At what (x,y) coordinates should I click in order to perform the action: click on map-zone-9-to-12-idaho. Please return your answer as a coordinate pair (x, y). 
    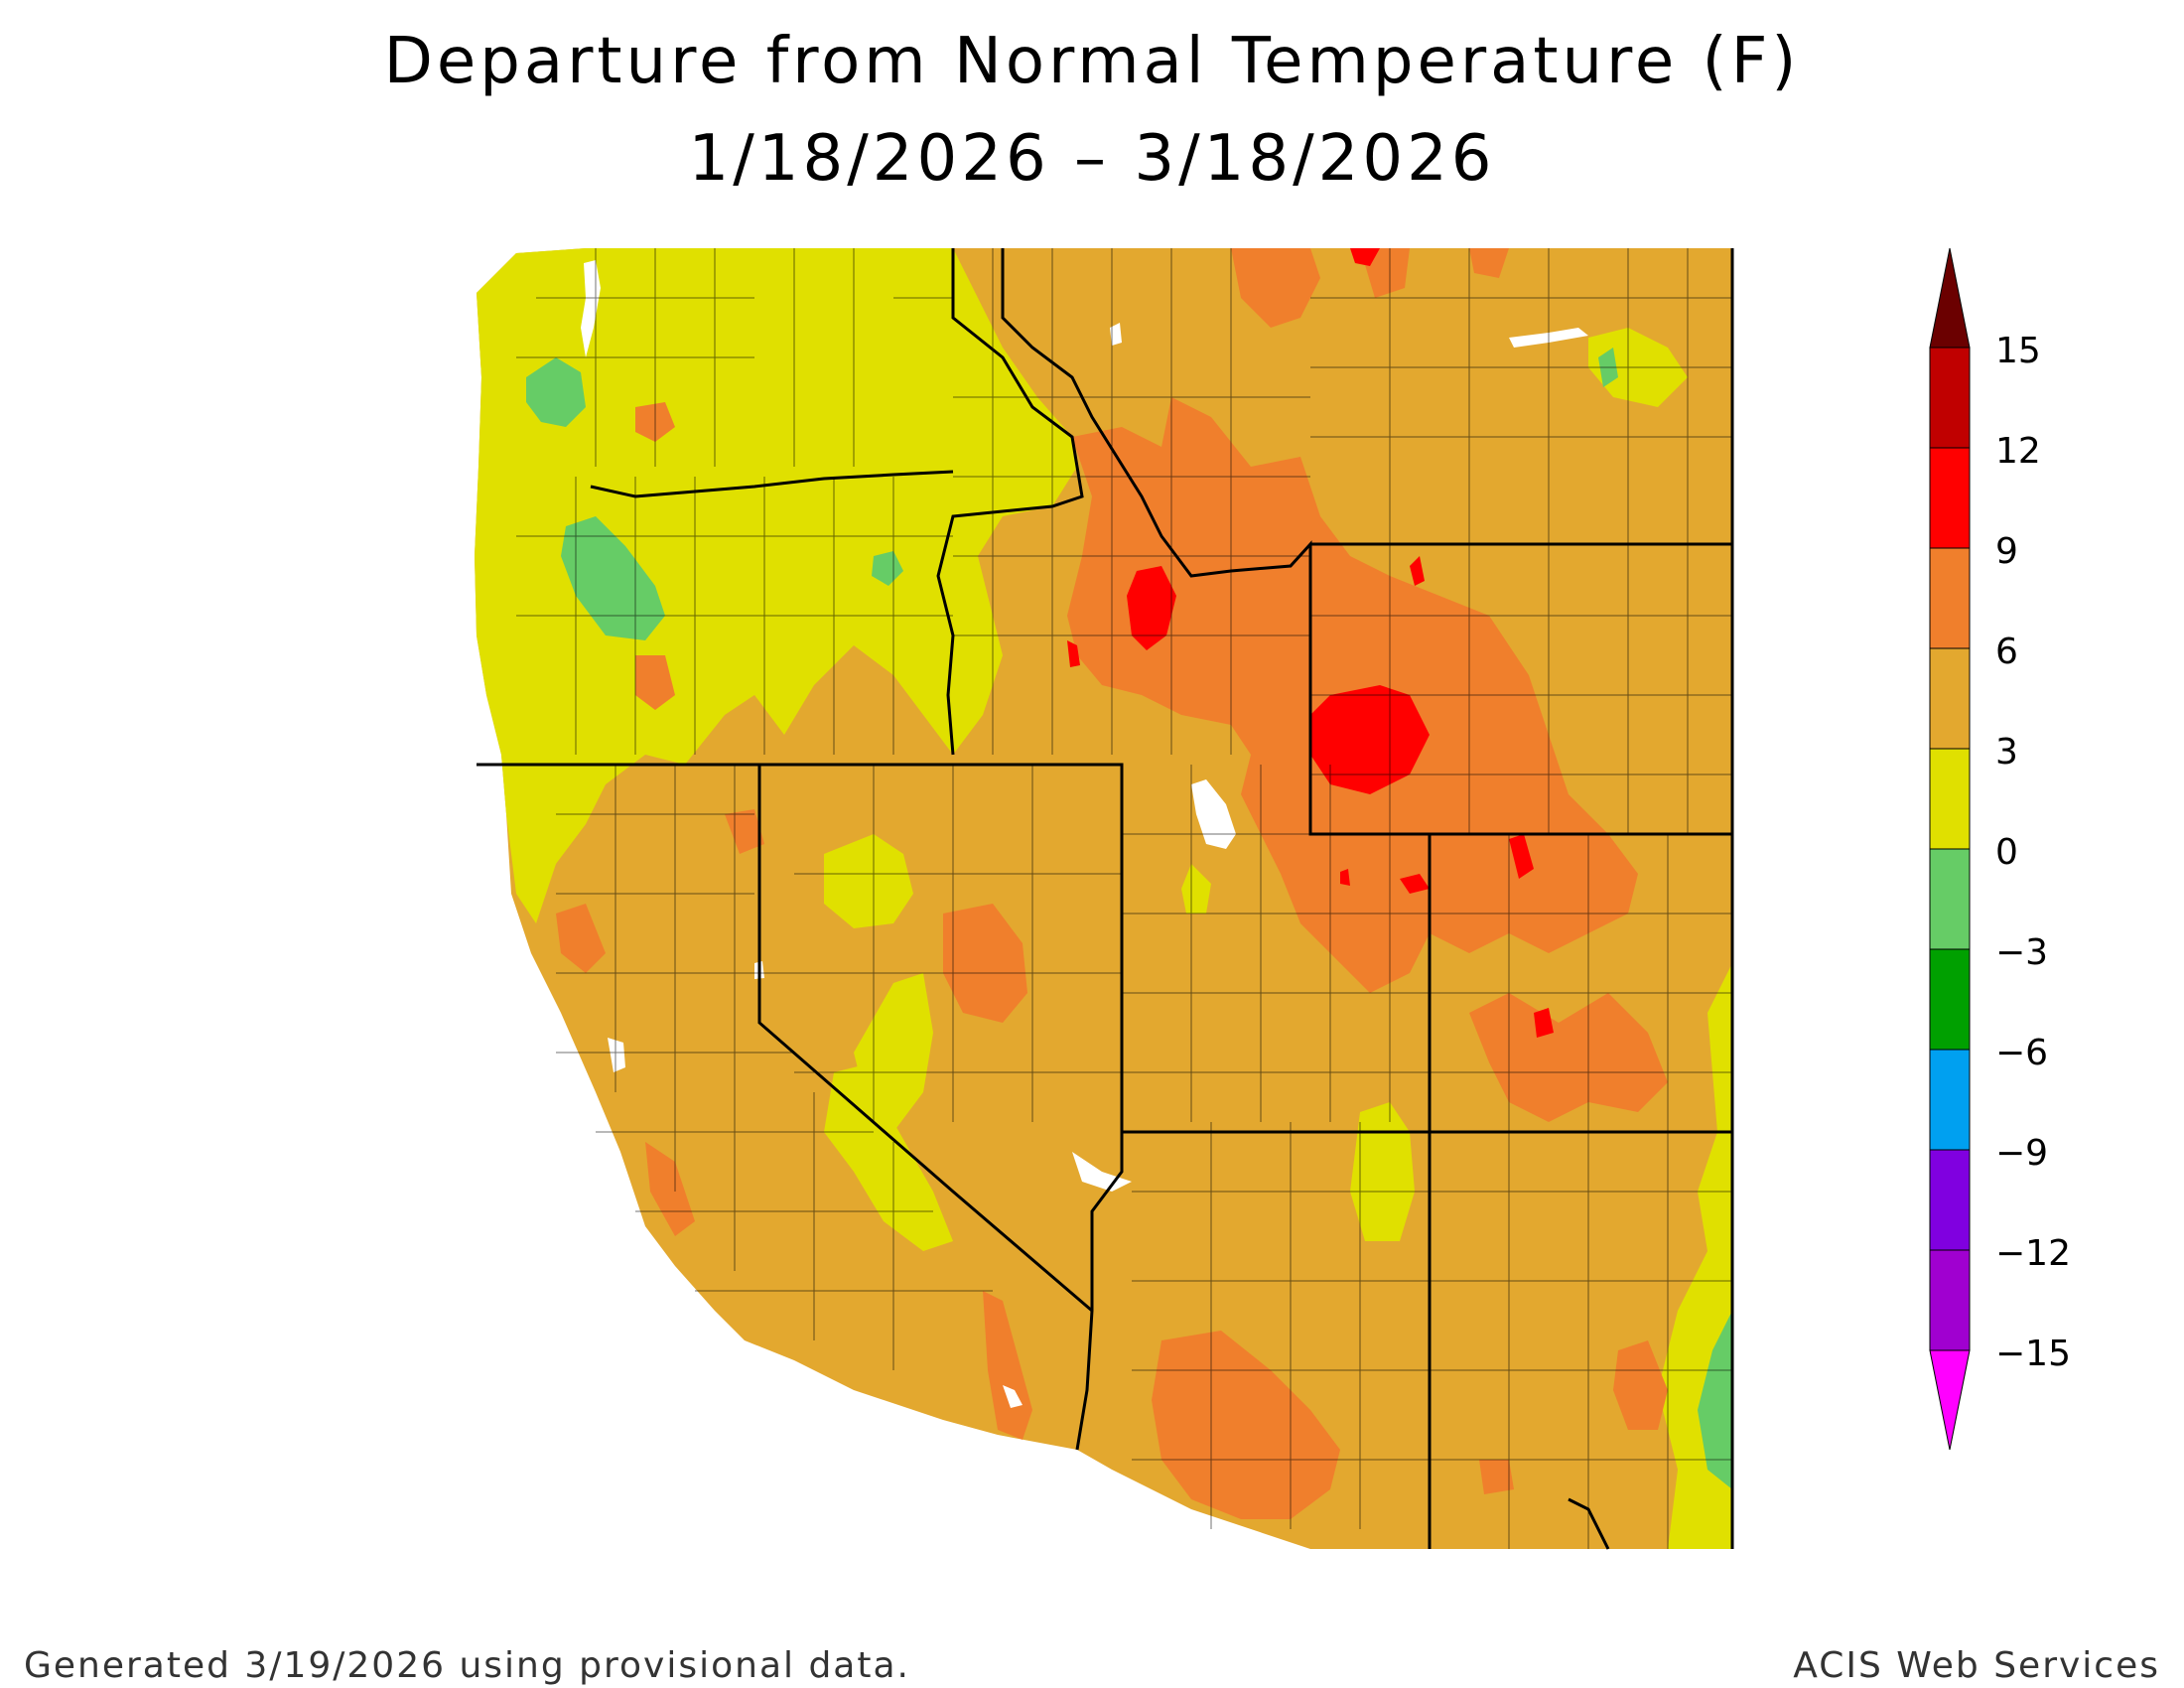
    Looking at the image, I should click on (1151, 608).